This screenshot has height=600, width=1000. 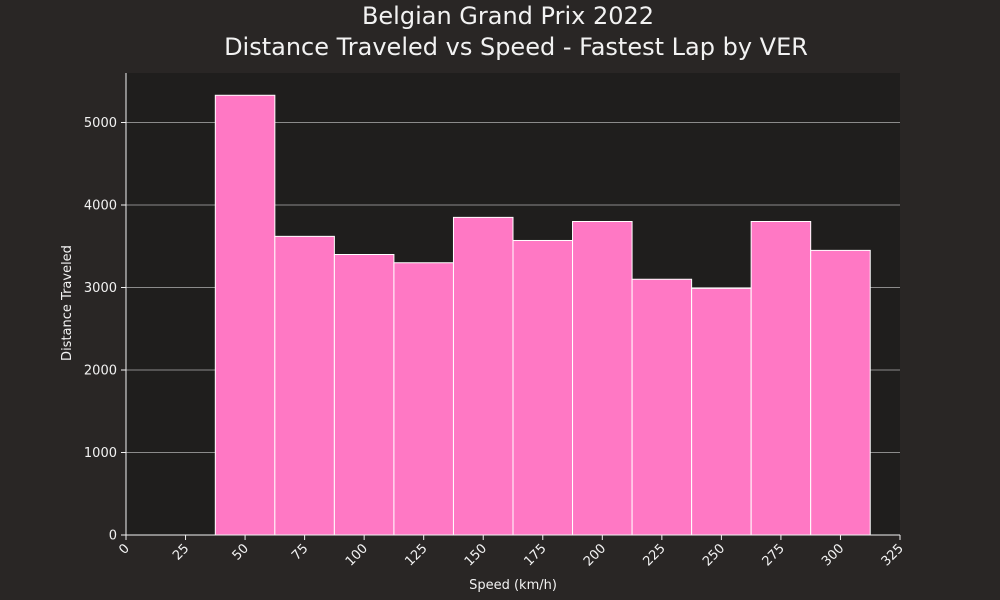 I want to click on x-axis-label: Speed (km/h), so click(x=513, y=585).